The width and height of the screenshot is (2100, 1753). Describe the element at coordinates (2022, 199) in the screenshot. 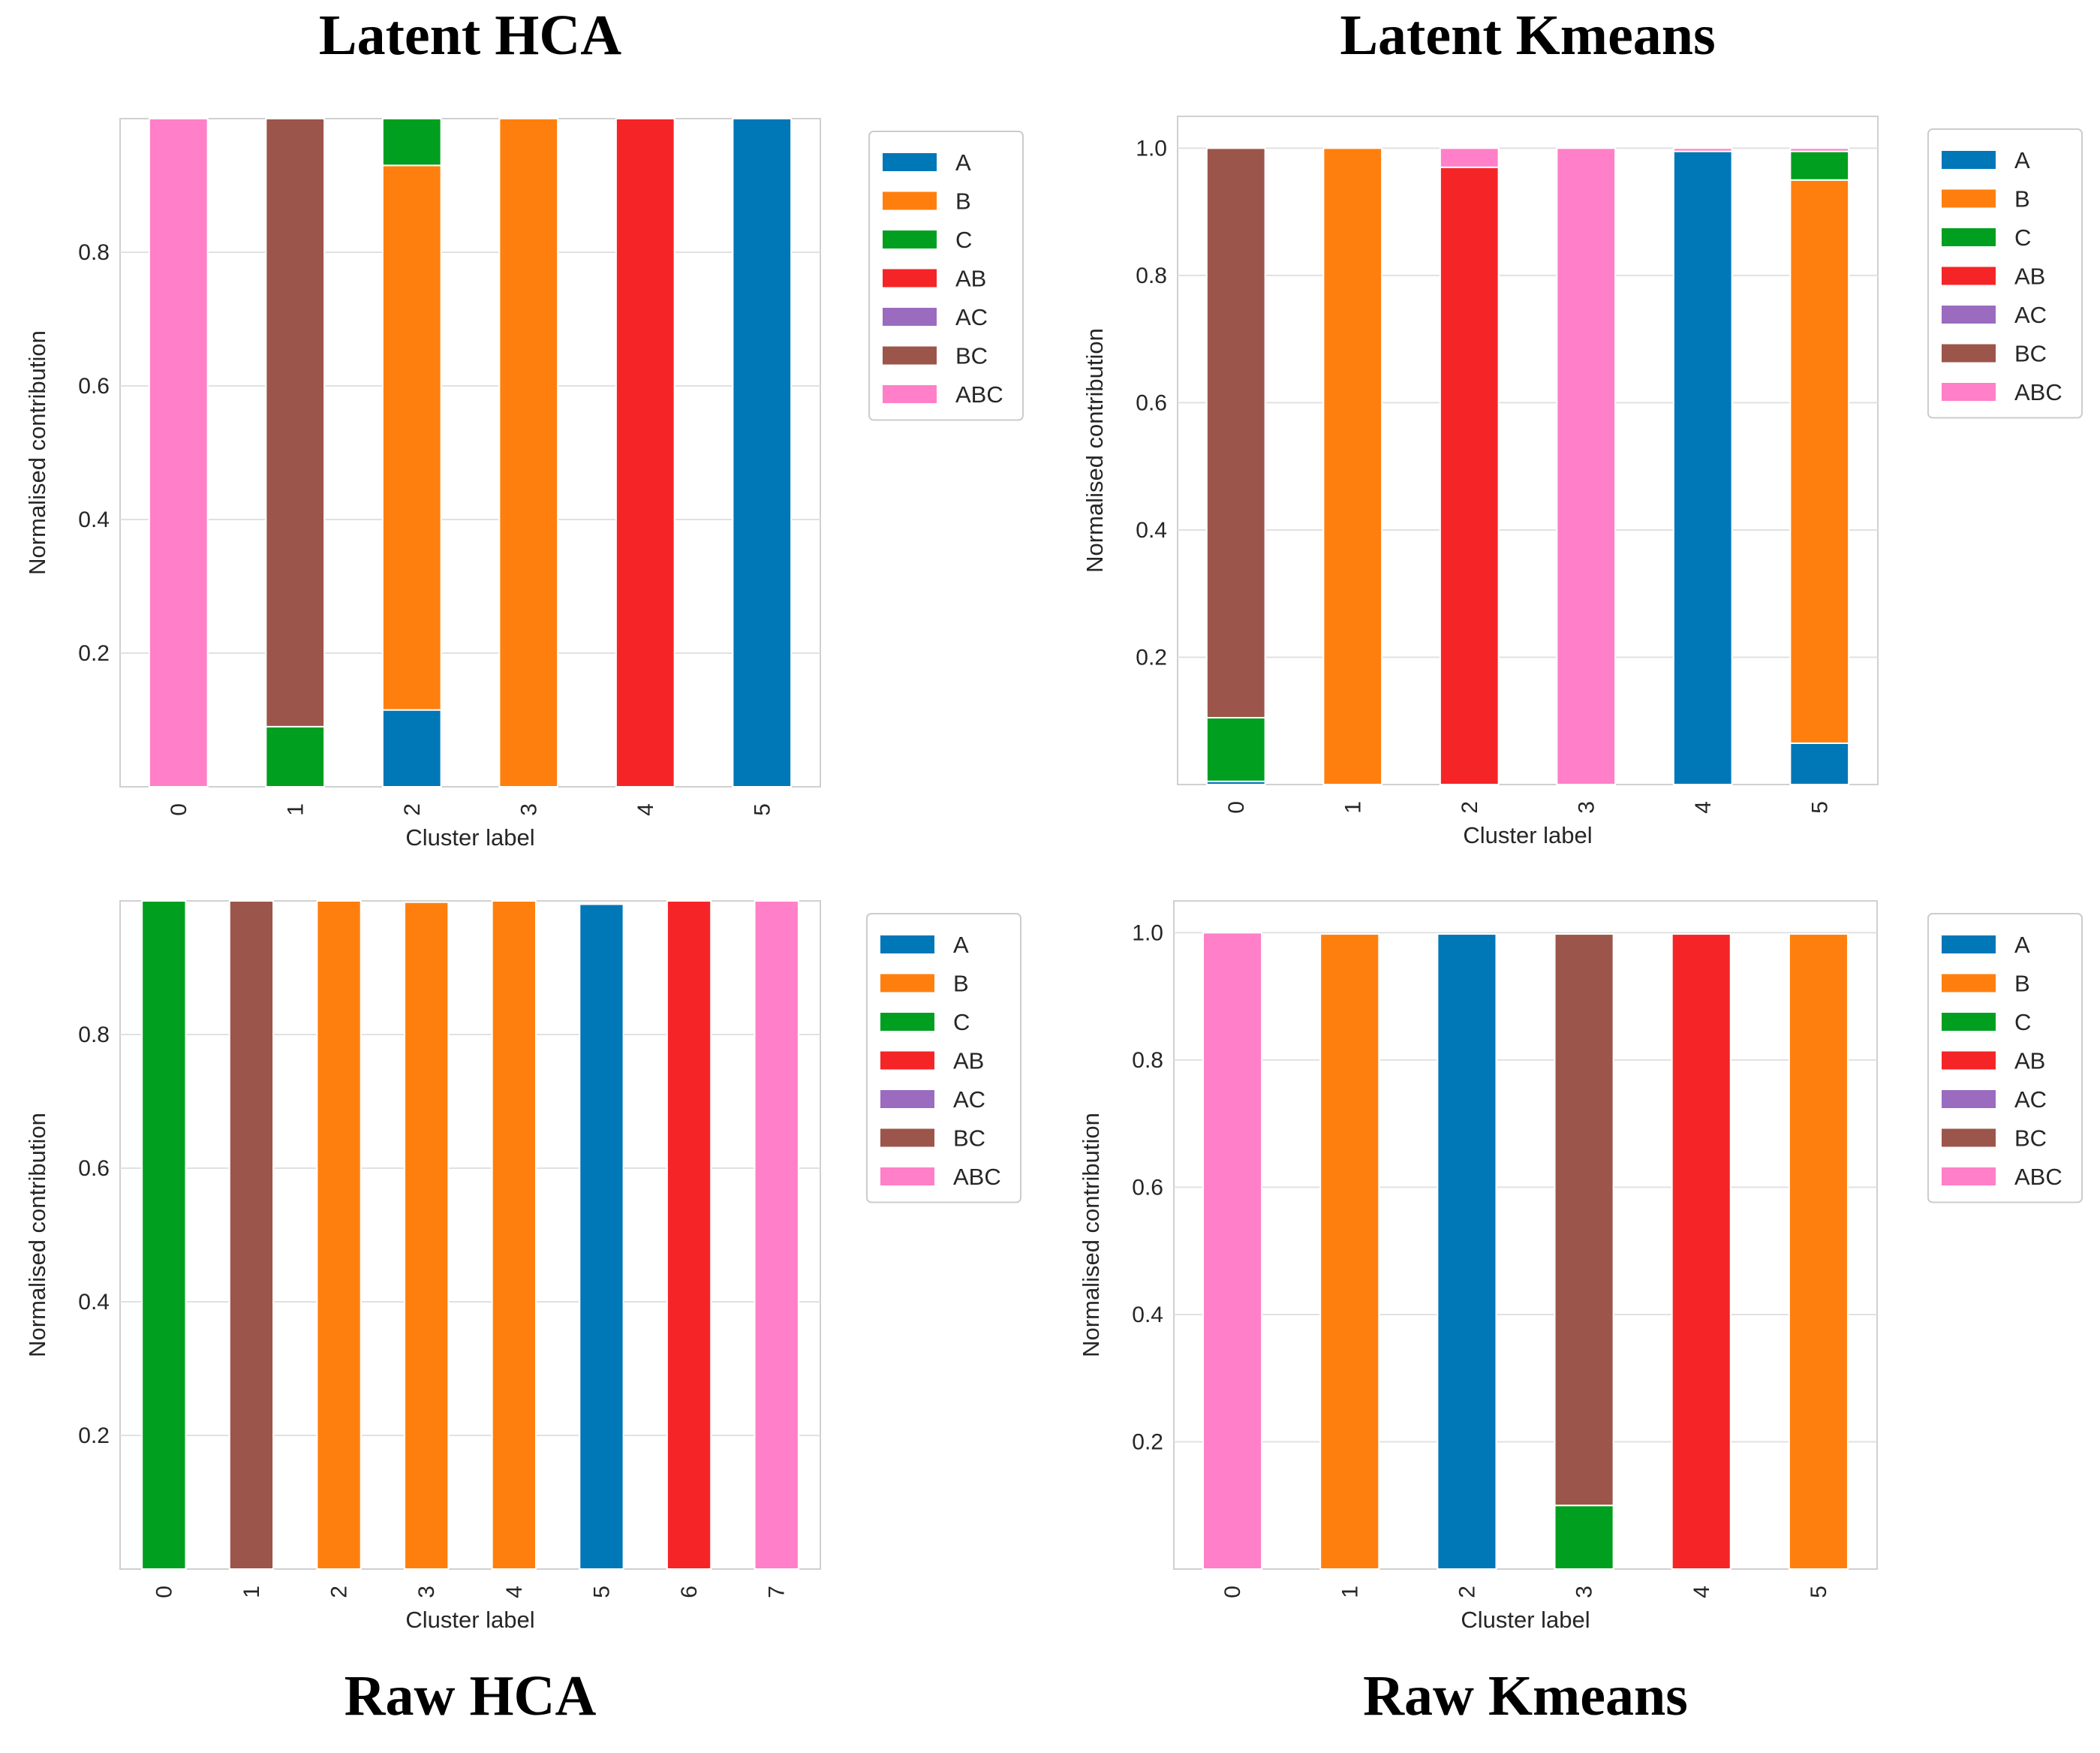

I see `legend-label-b: B` at that location.